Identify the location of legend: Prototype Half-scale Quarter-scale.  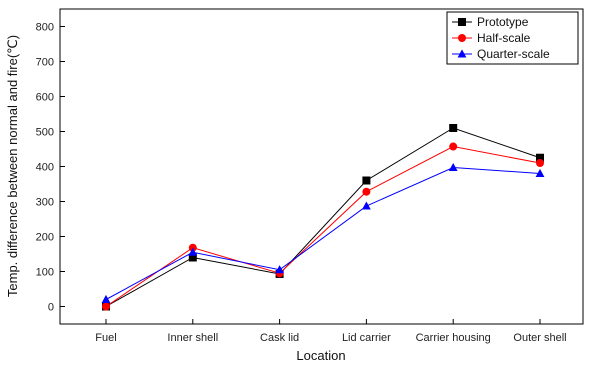
(512, 38).